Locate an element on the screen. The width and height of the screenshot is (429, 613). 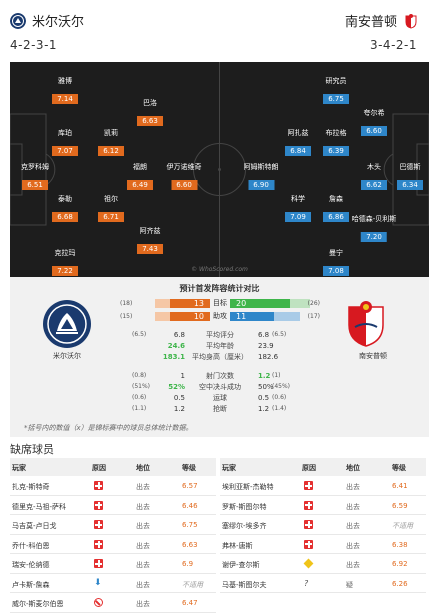
table-row: 扎克-斯特奇 出去 6.57 is located at coordinates (113, 486).